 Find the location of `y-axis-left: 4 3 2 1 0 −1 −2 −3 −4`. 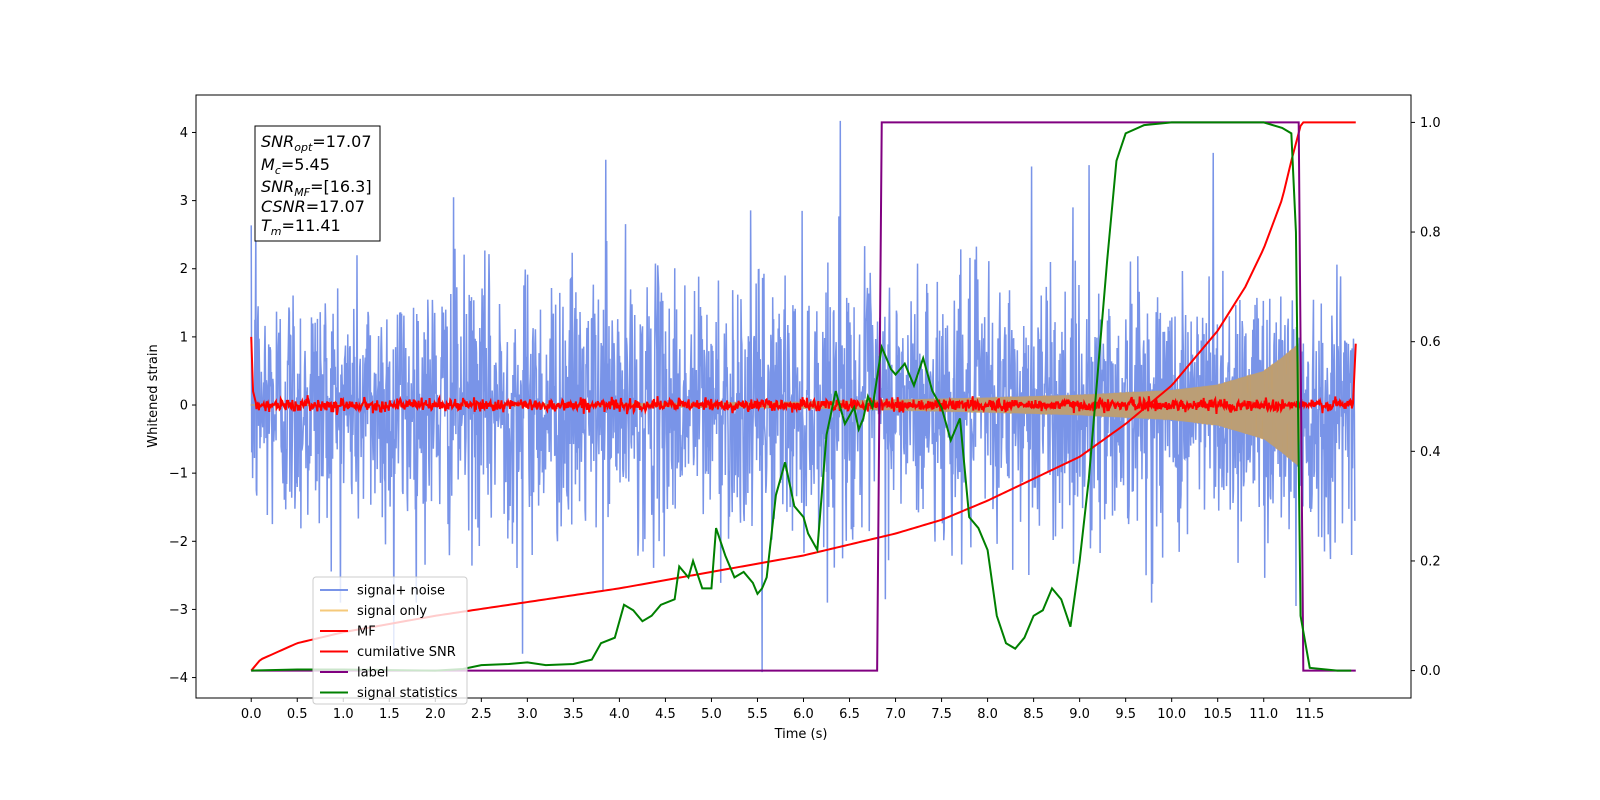

y-axis-left: 4 3 2 1 0 −1 −2 −3 −4 is located at coordinates (182, 406).